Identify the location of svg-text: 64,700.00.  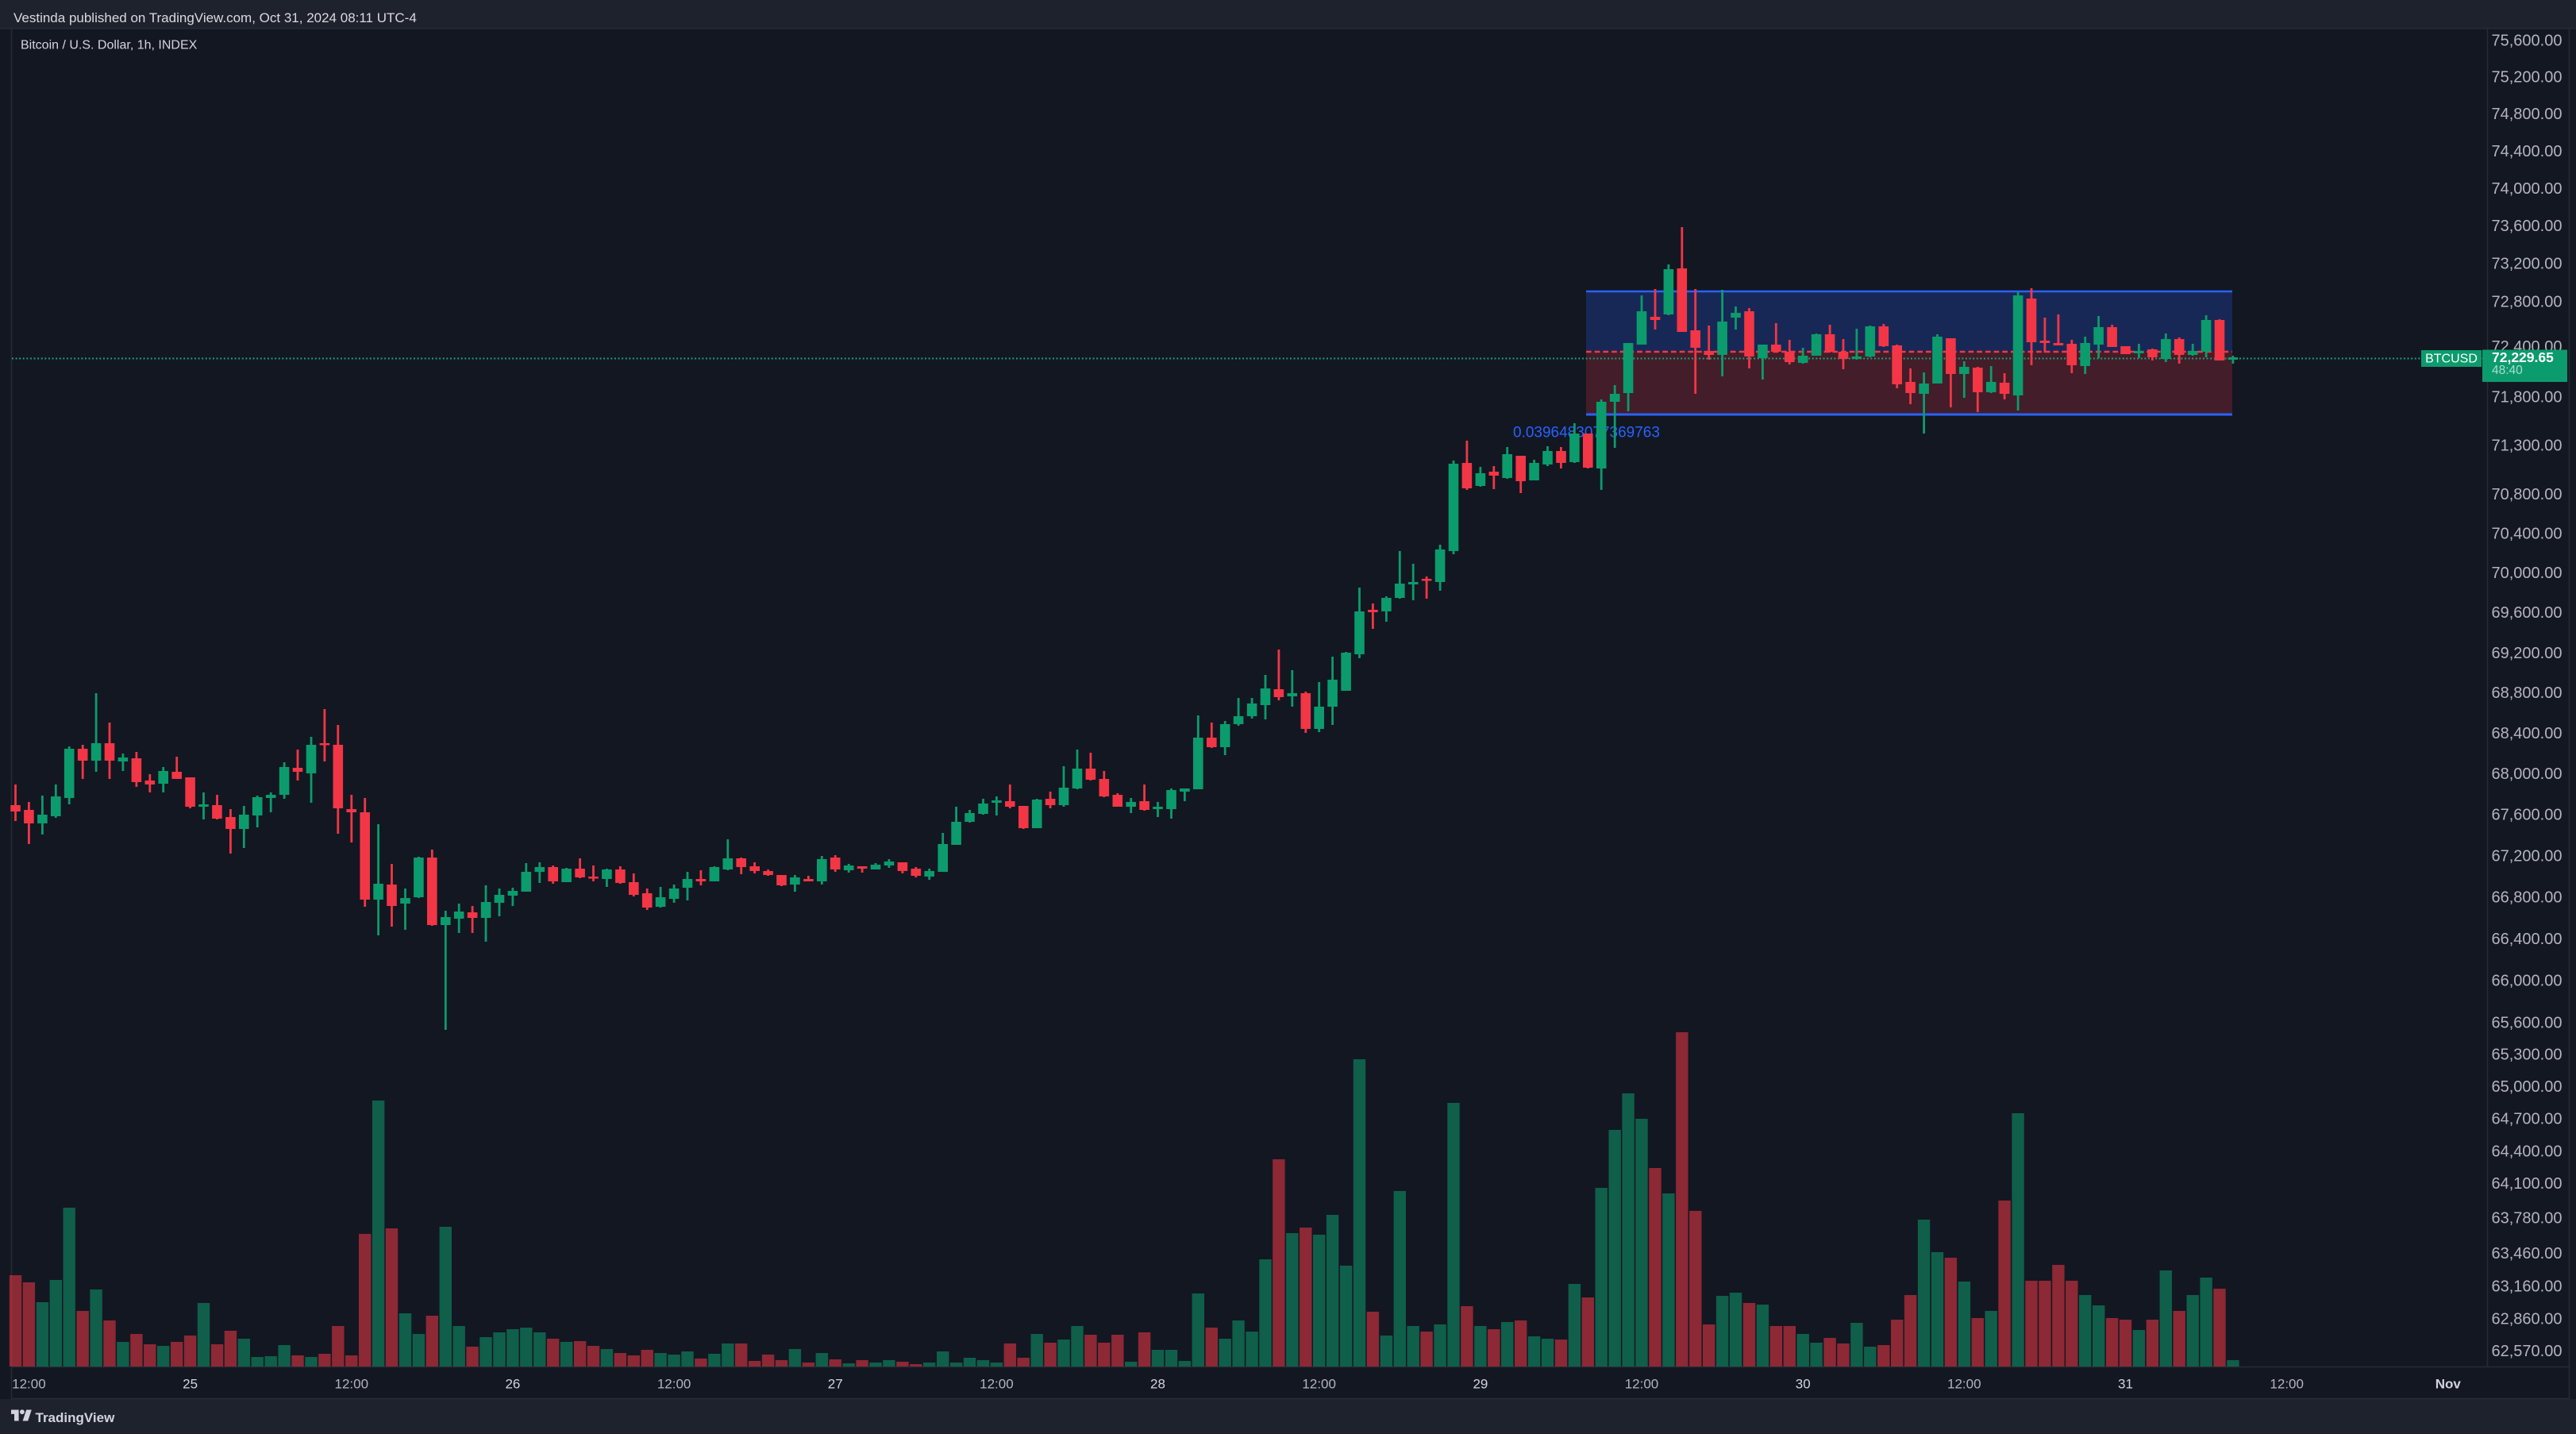
(2527, 1119).